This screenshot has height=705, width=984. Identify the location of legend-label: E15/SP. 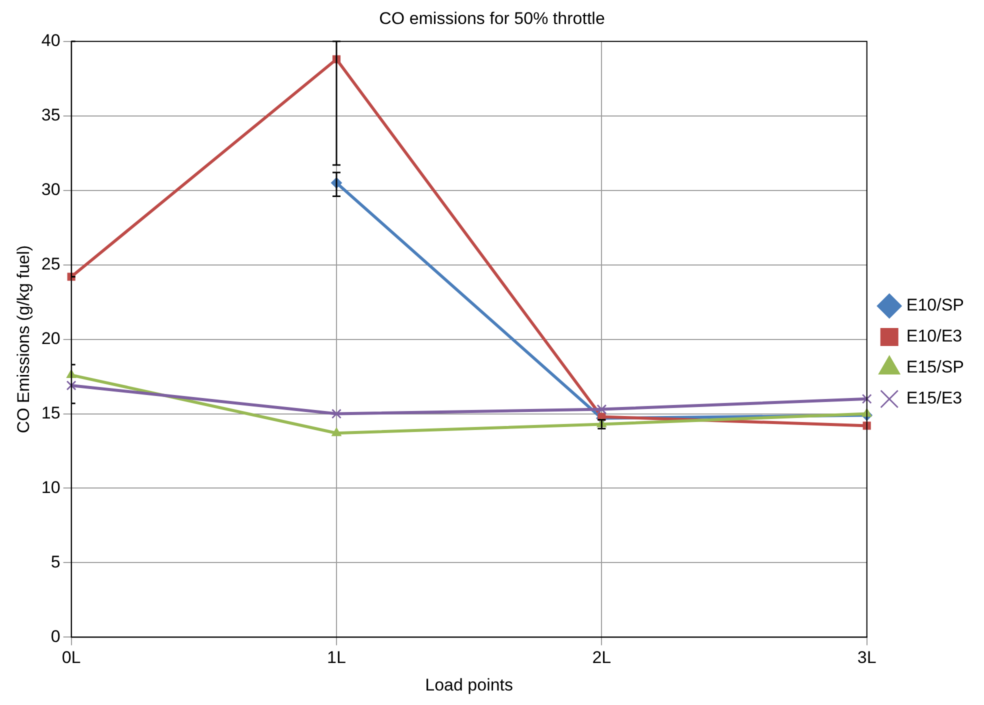
(935, 367).